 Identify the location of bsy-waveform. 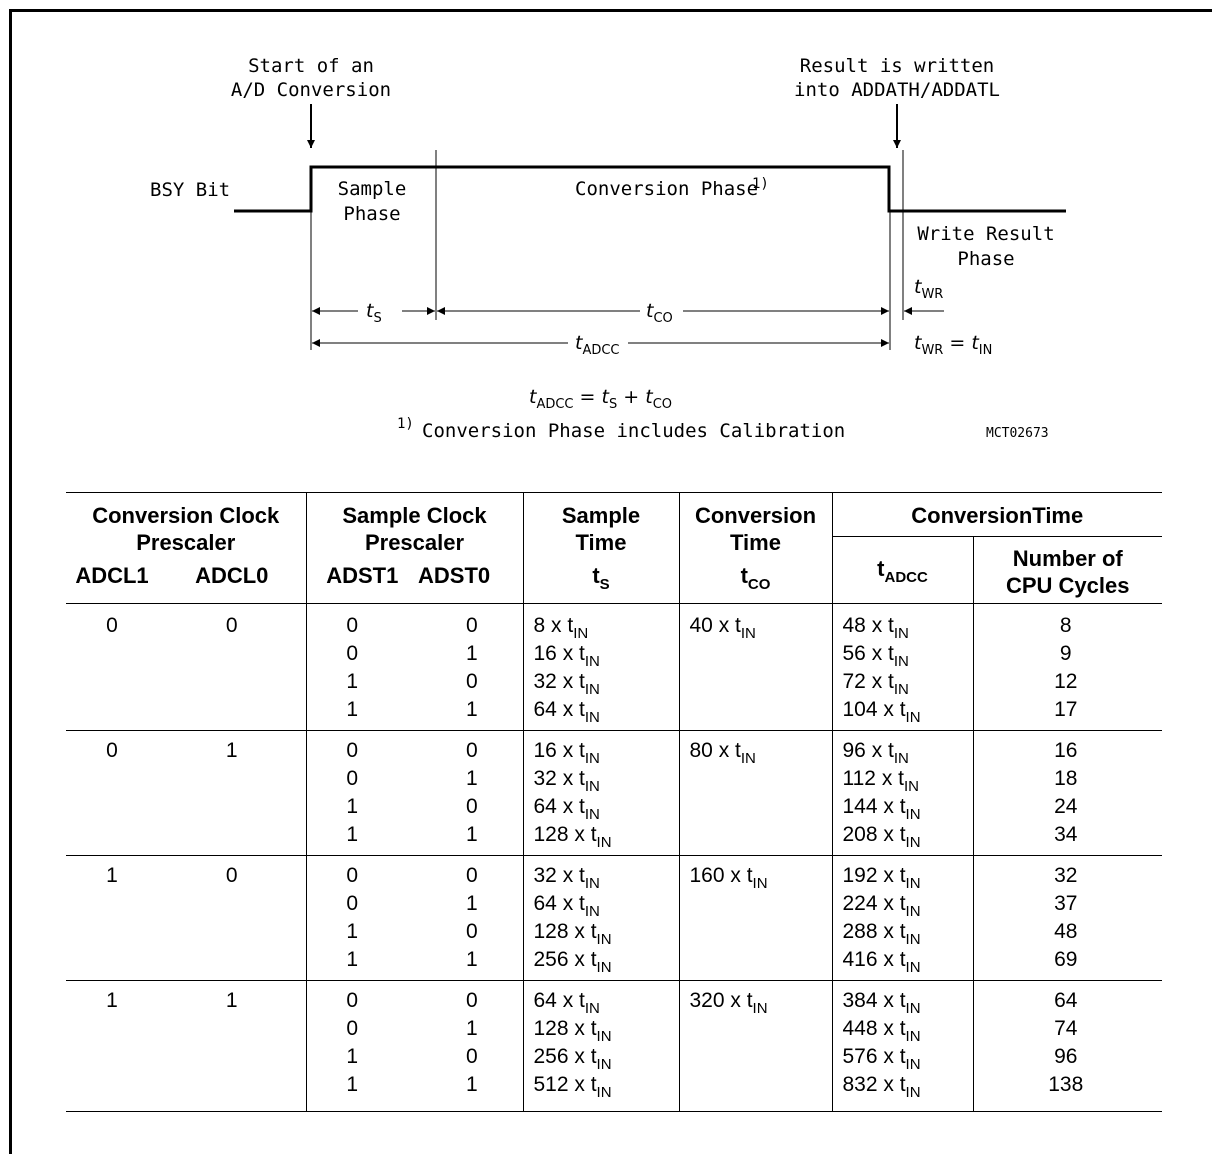
(650, 189).